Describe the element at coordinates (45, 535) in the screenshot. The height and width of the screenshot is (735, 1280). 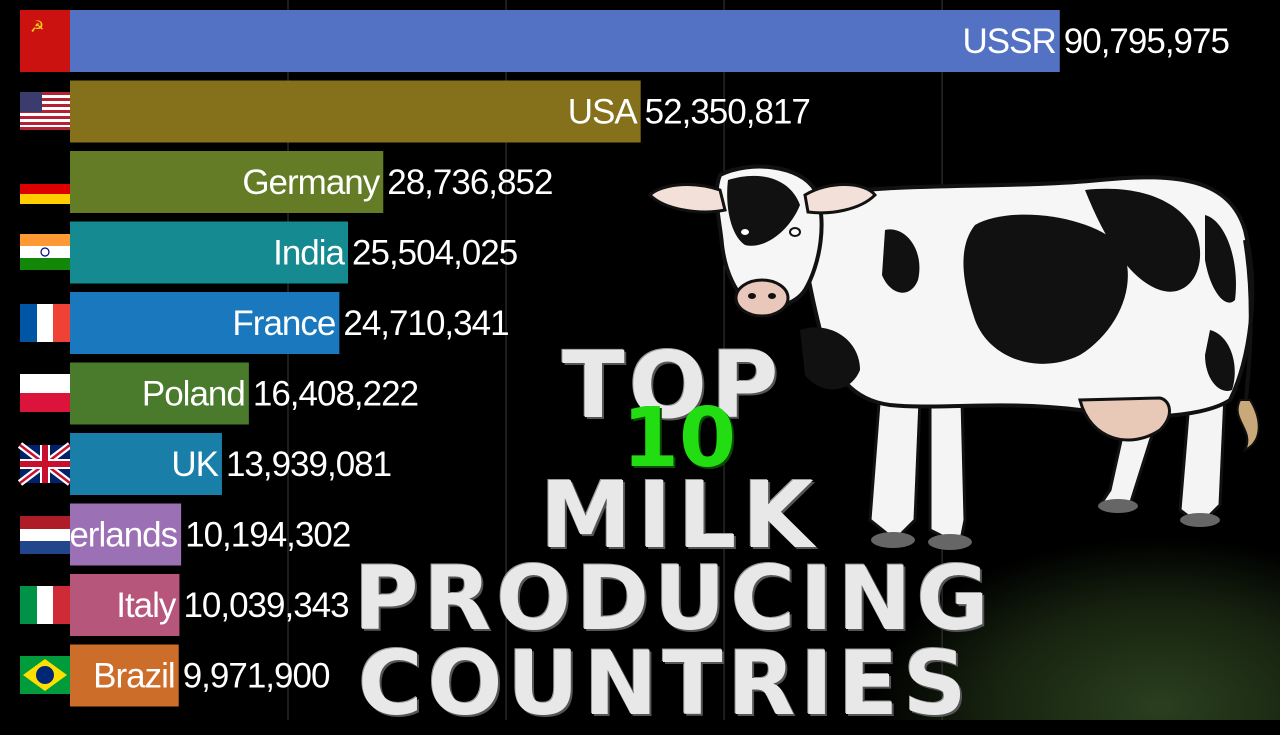
I see `netherlands-flag` at that location.